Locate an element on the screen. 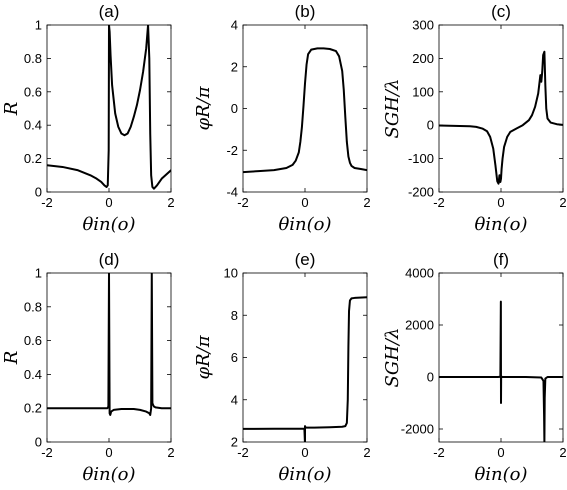  y-tick-label: 8 is located at coordinates (234, 315).